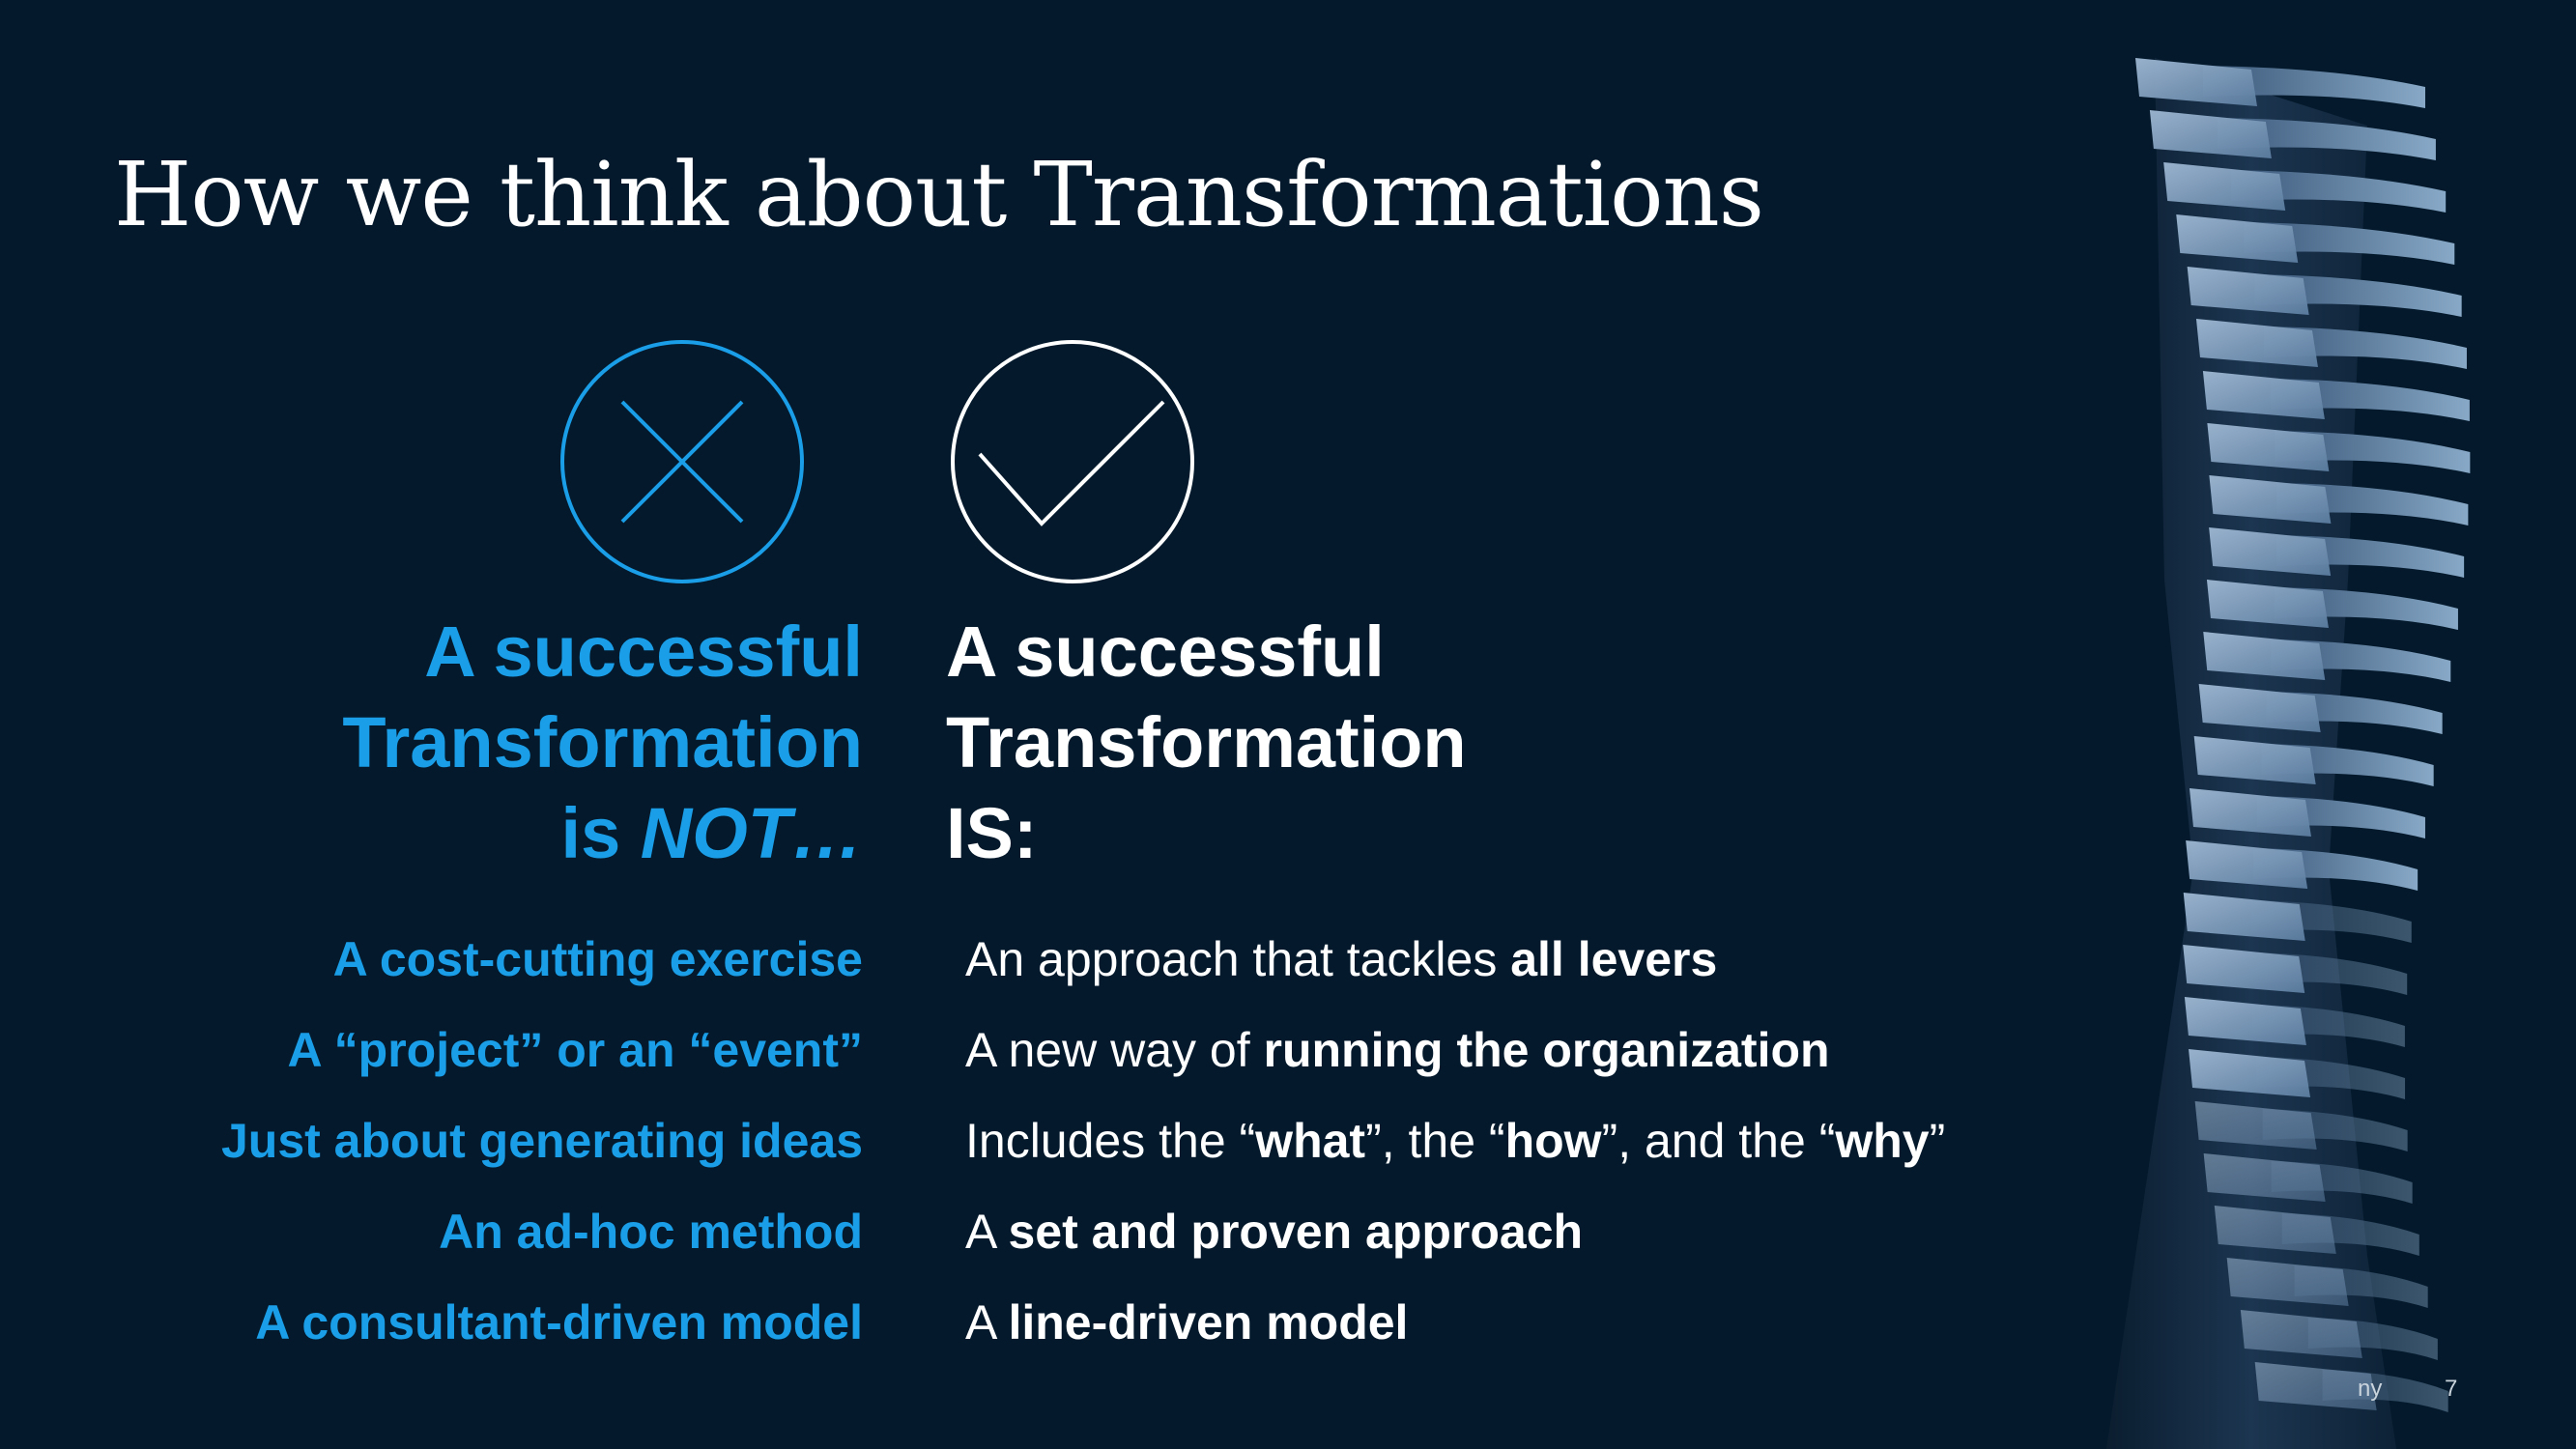 The width and height of the screenshot is (2576, 1449). Describe the element at coordinates (2371, 1389) in the screenshot. I see `footer-text: ny` at that location.